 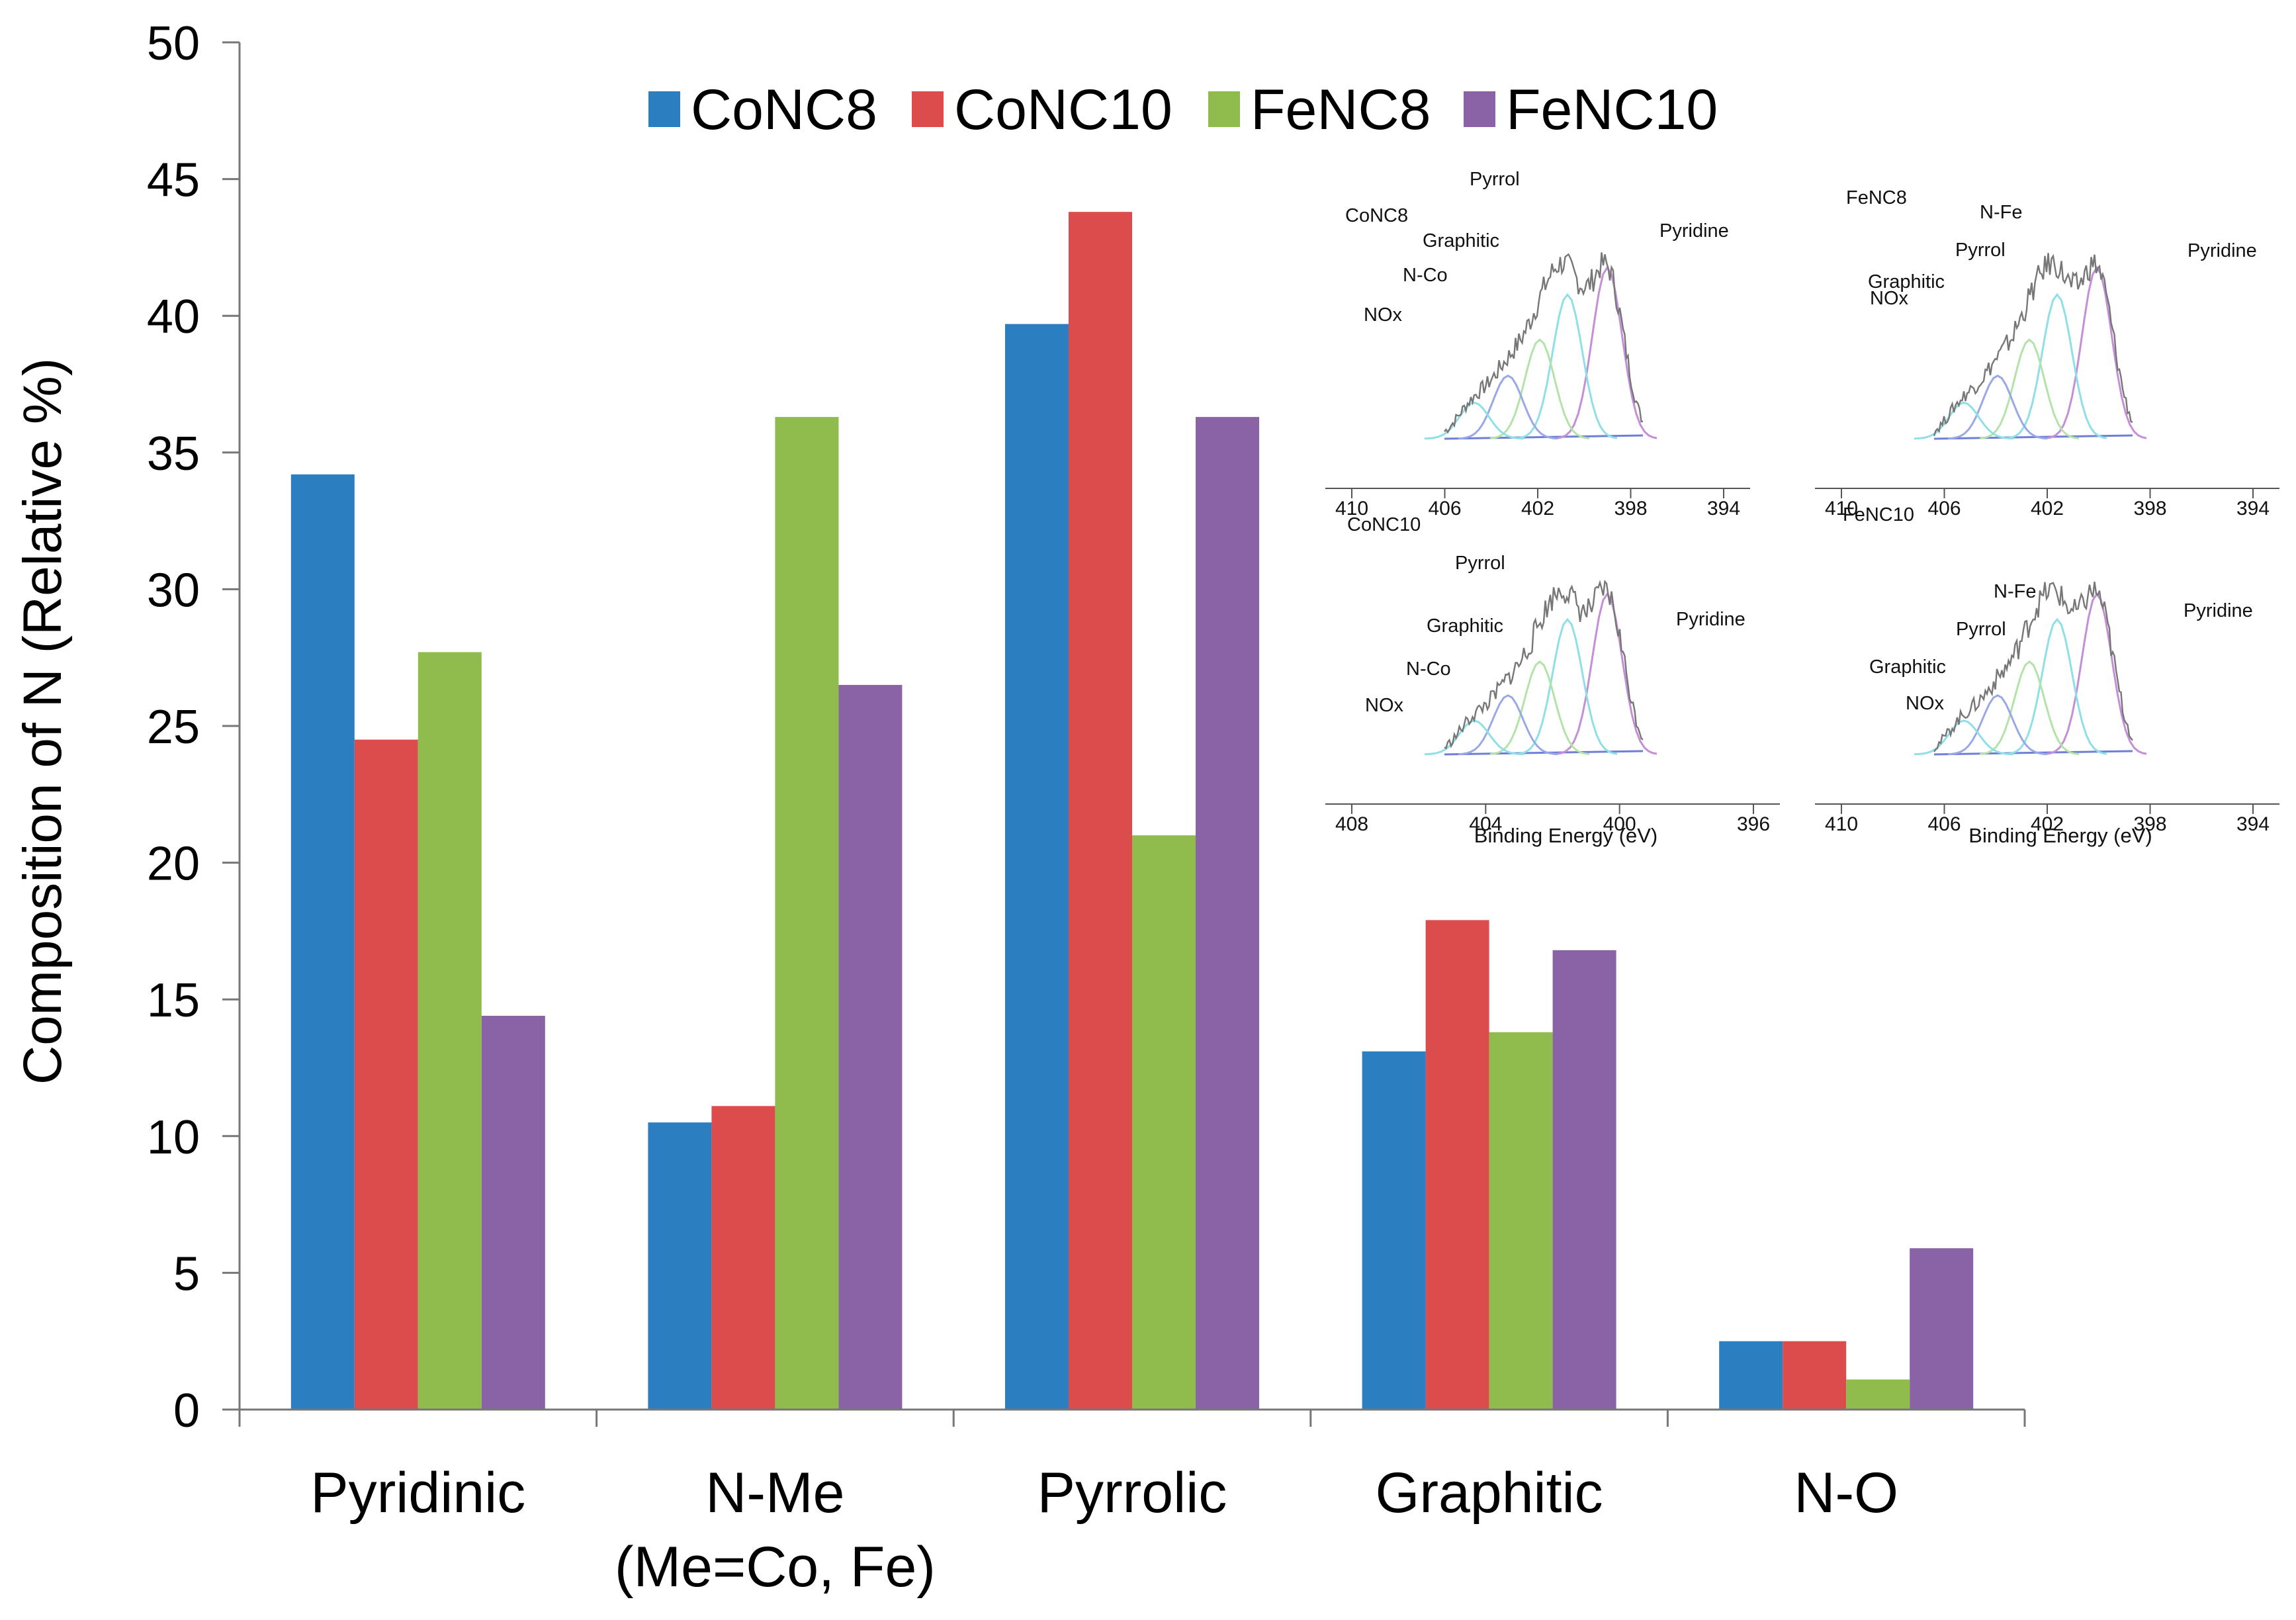 I want to click on y-tick-label: 0, so click(x=186, y=1410).